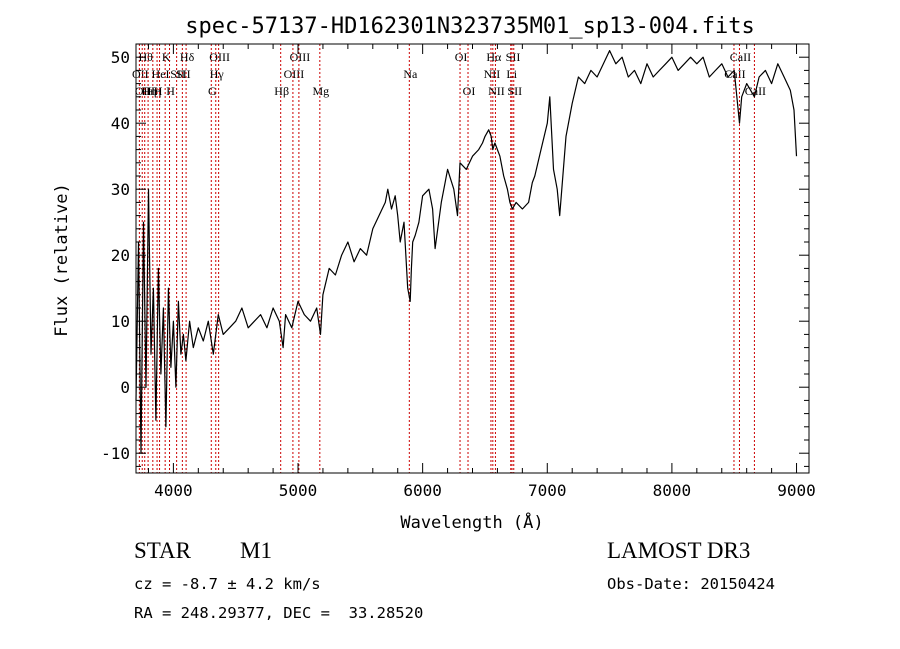 The width and height of the screenshot is (900, 649). Describe the element at coordinates (161, 74) in the screenshot. I see `line-marker-label: HeI` at that location.